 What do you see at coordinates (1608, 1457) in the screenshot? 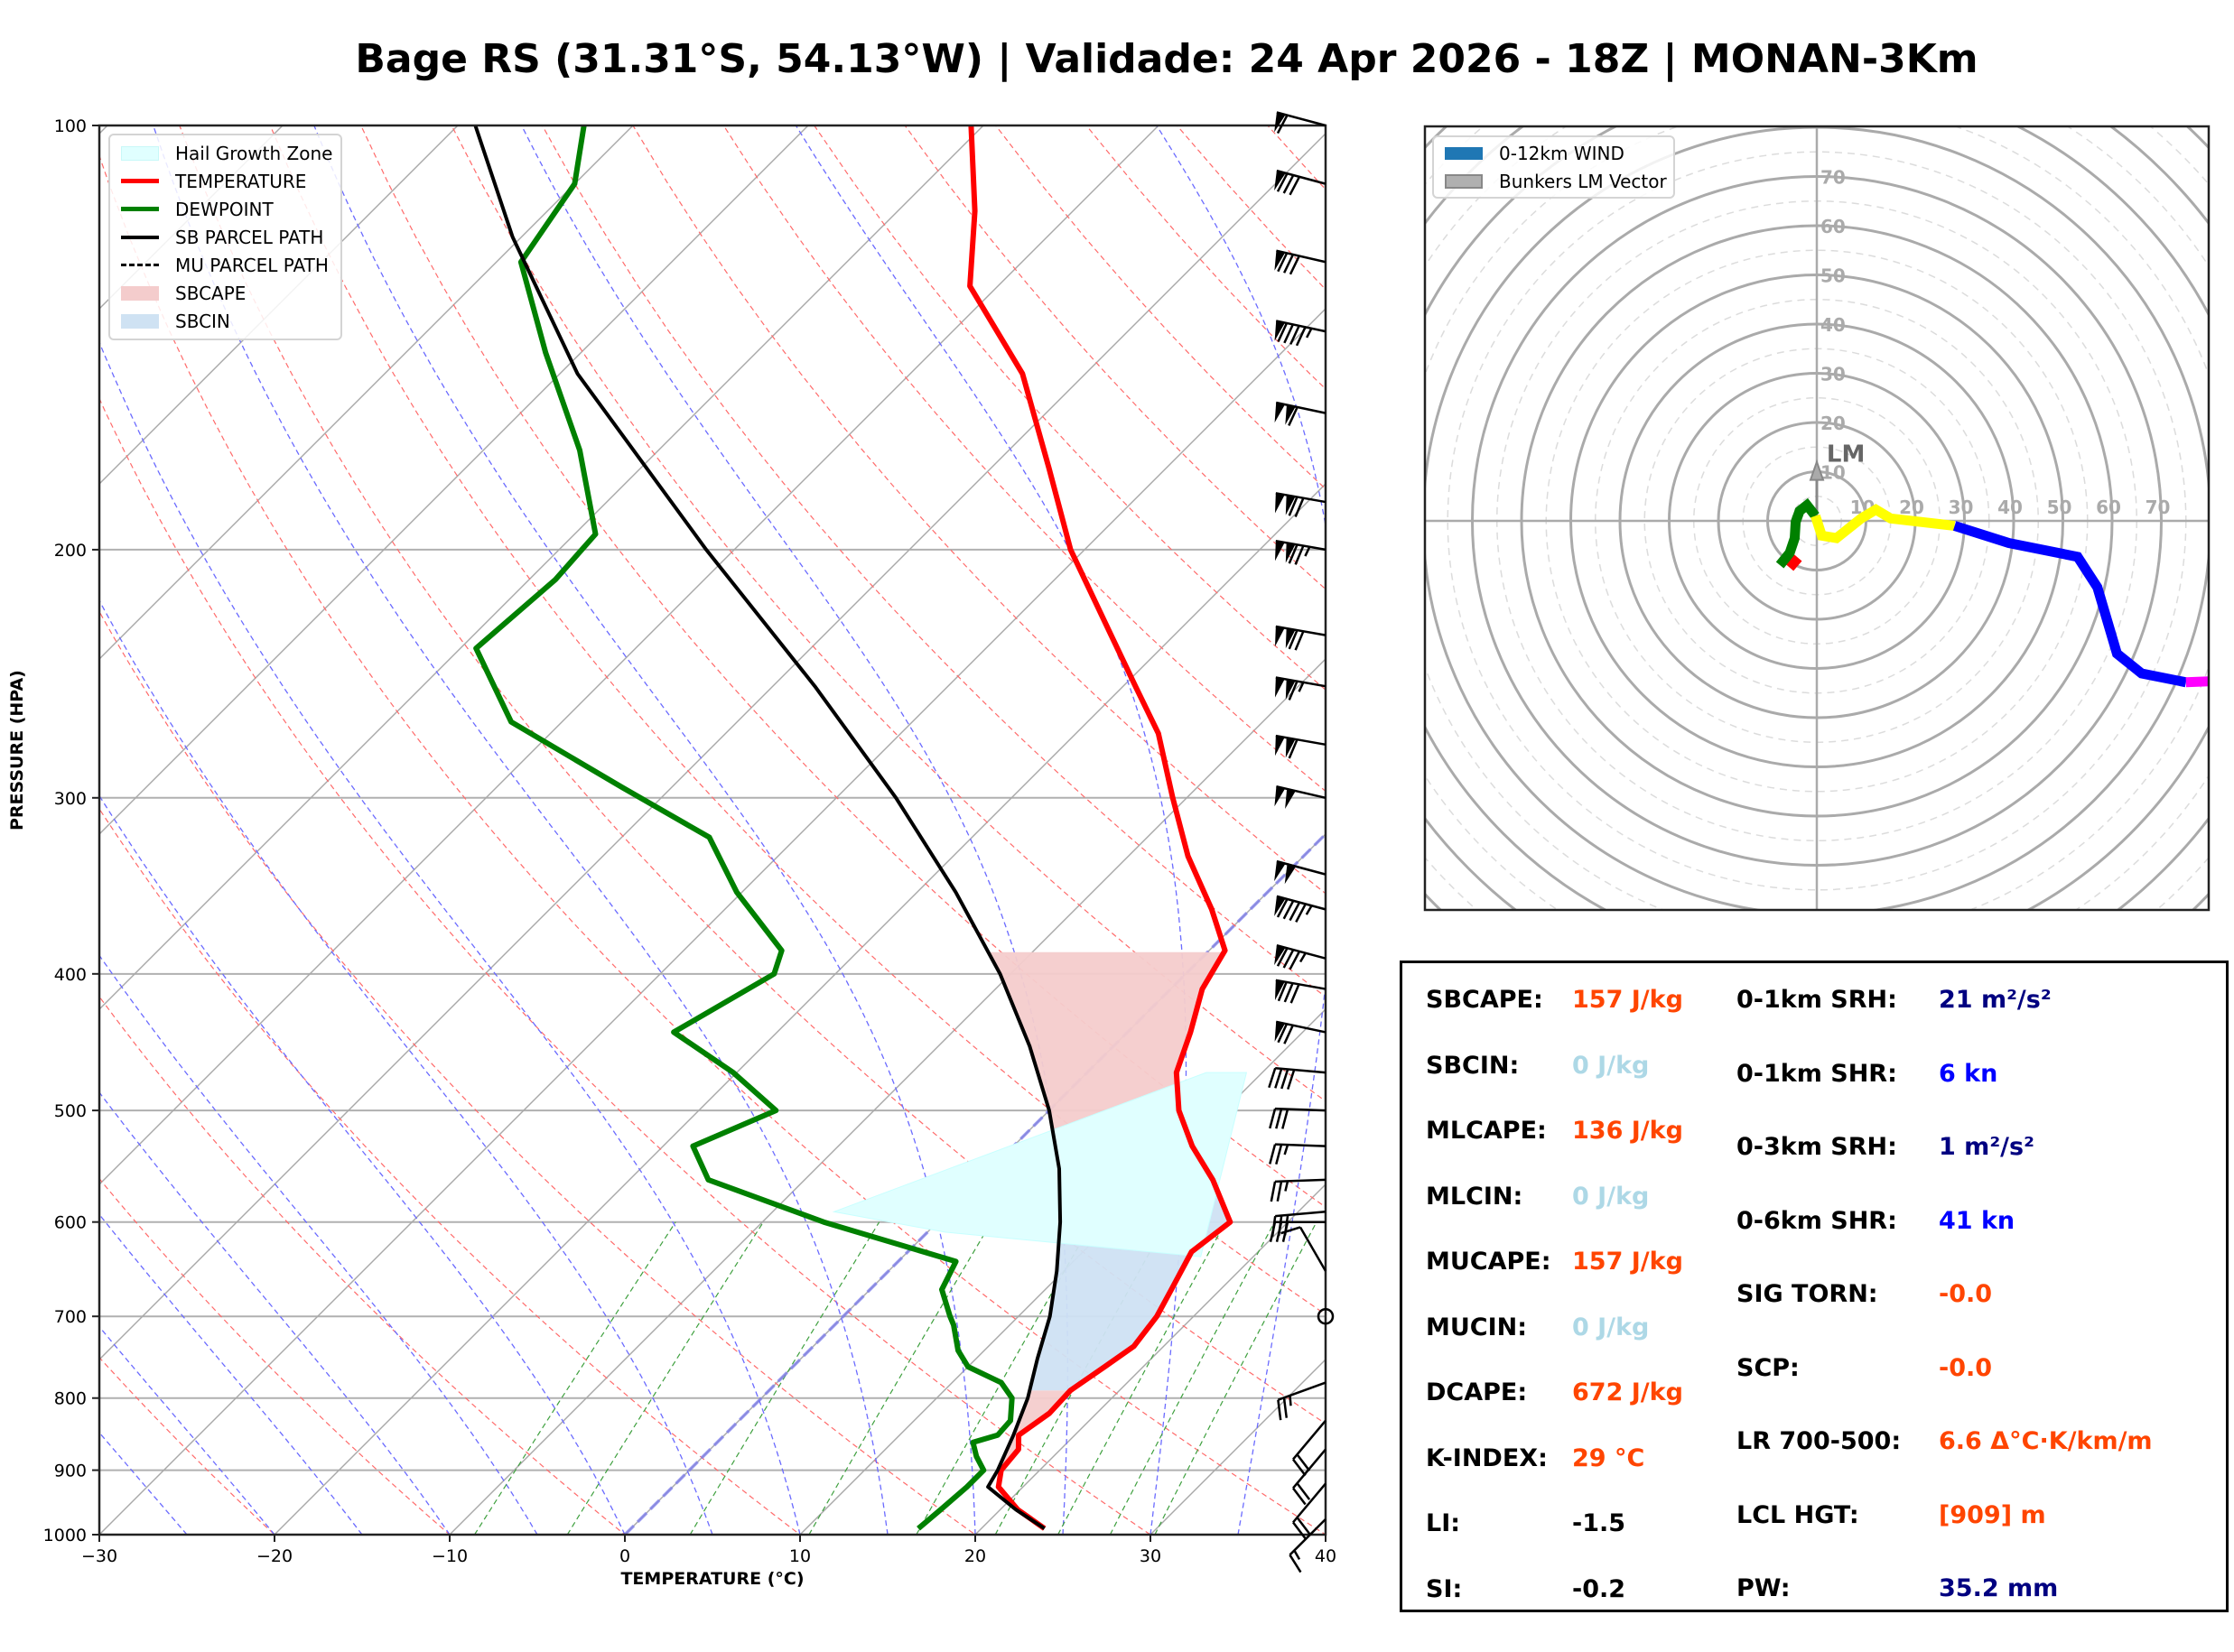
I see `index-value: 29 °C` at bounding box center [1608, 1457].